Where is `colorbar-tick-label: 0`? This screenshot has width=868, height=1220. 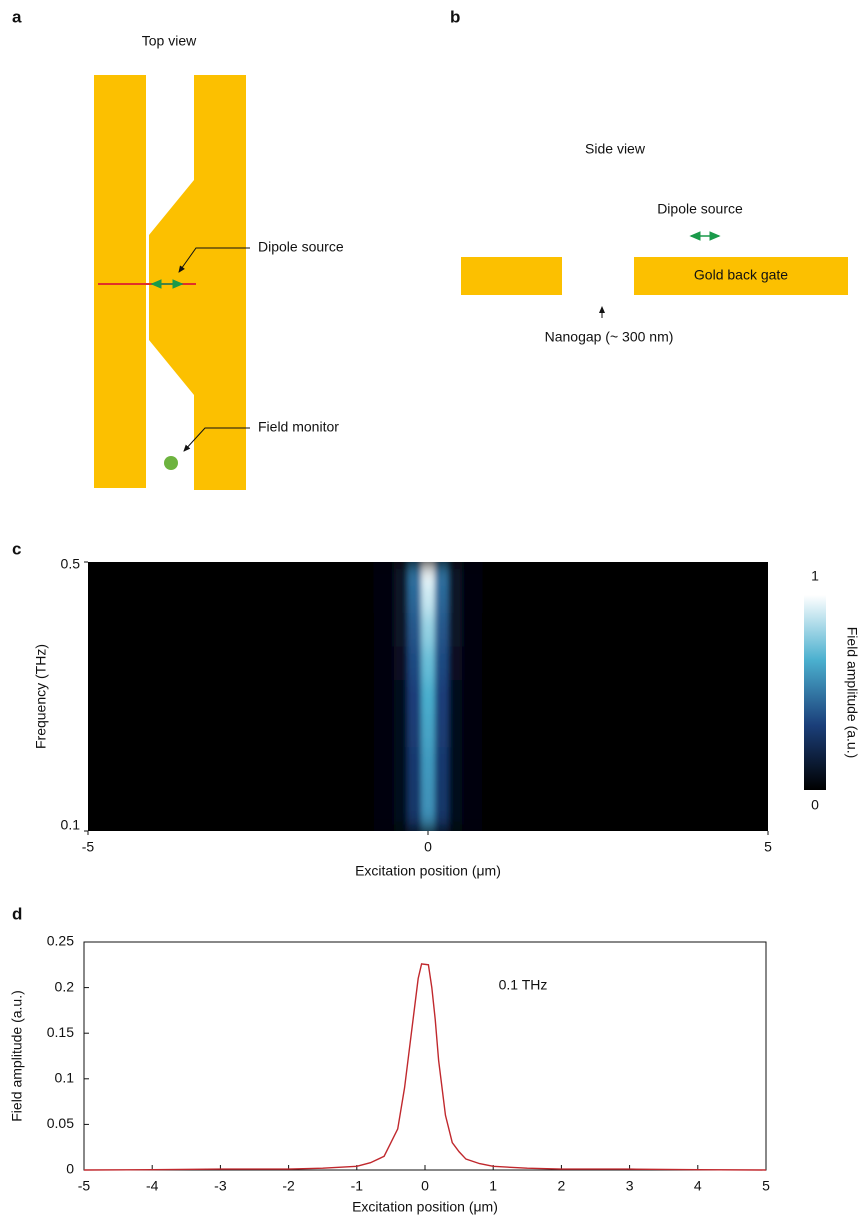
colorbar-tick-label: 0 is located at coordinates (815, 805).